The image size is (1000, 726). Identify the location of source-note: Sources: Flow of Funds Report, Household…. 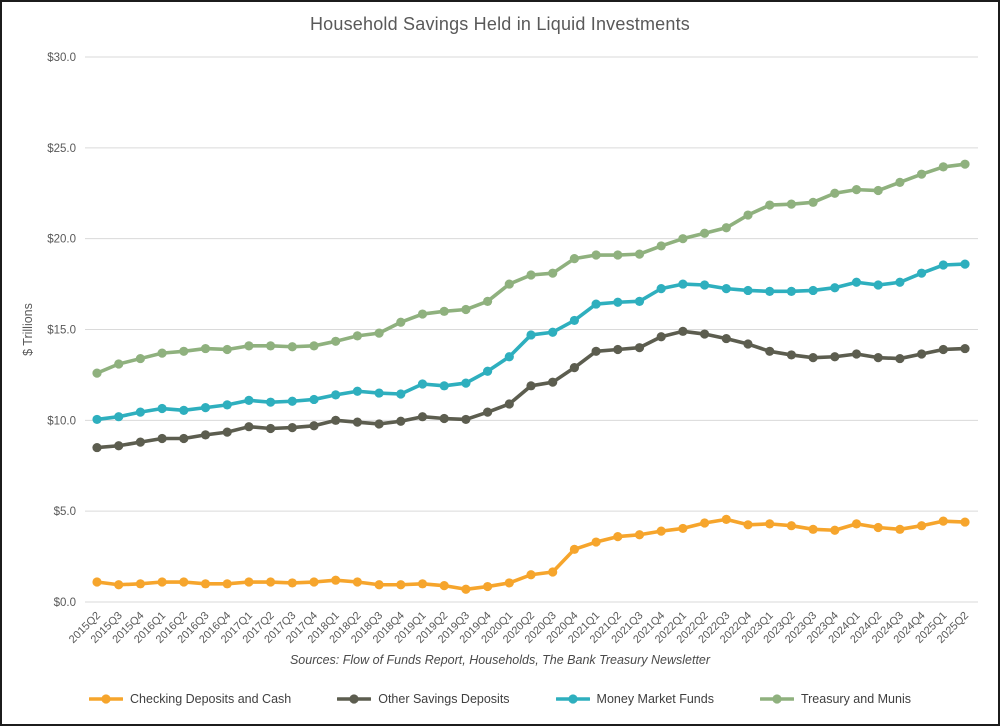
(500, 660).